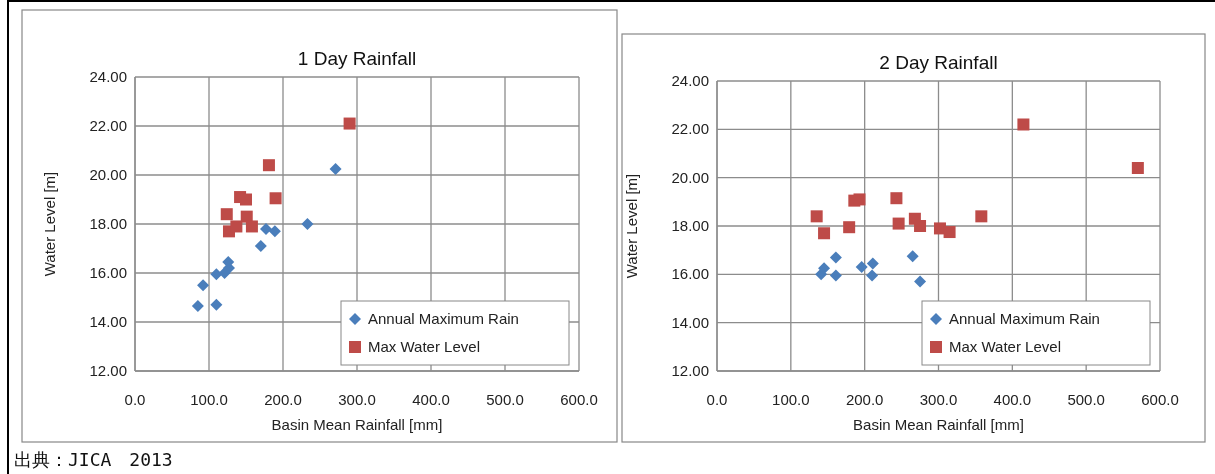 The image size is (1215, 474). I want to click on chart-title: 1 Day Rainfall, so click(357, 58).